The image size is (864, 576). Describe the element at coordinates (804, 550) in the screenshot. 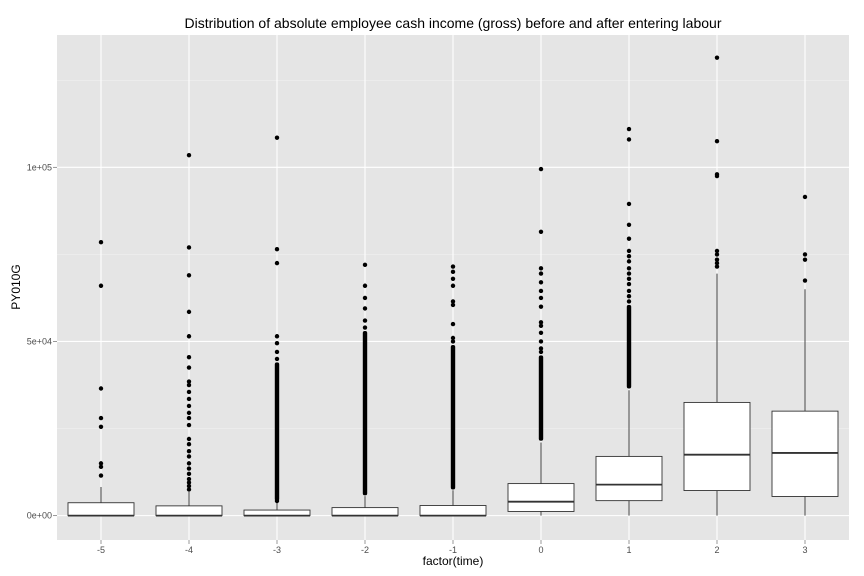

I see `x-tick-label: 3` at that location.